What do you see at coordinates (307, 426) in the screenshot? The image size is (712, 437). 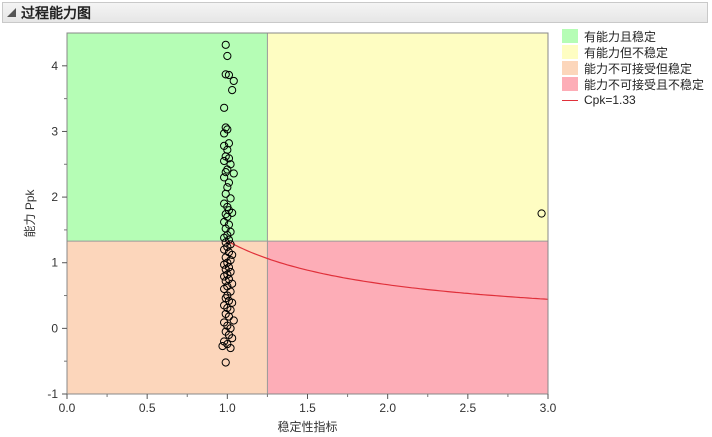 I see `x-axis-title: 稳定性指标` at bounding box center [307, 426].